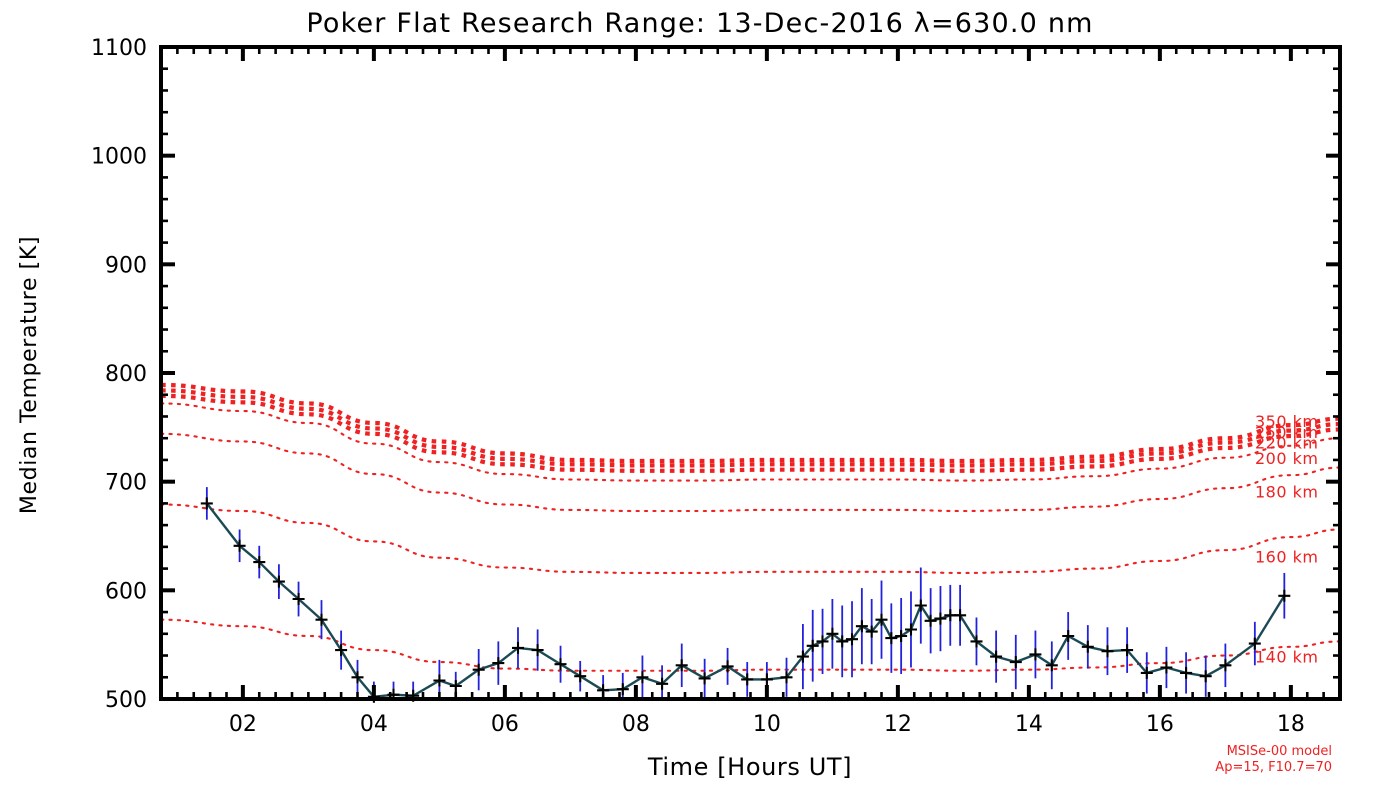 The width and height of the screenshot is (1400, 800). What do you see at coordinates (1291, 724) in the screenshot?
I see `x-tick-label: 18` at bounding box center [1291, 724].